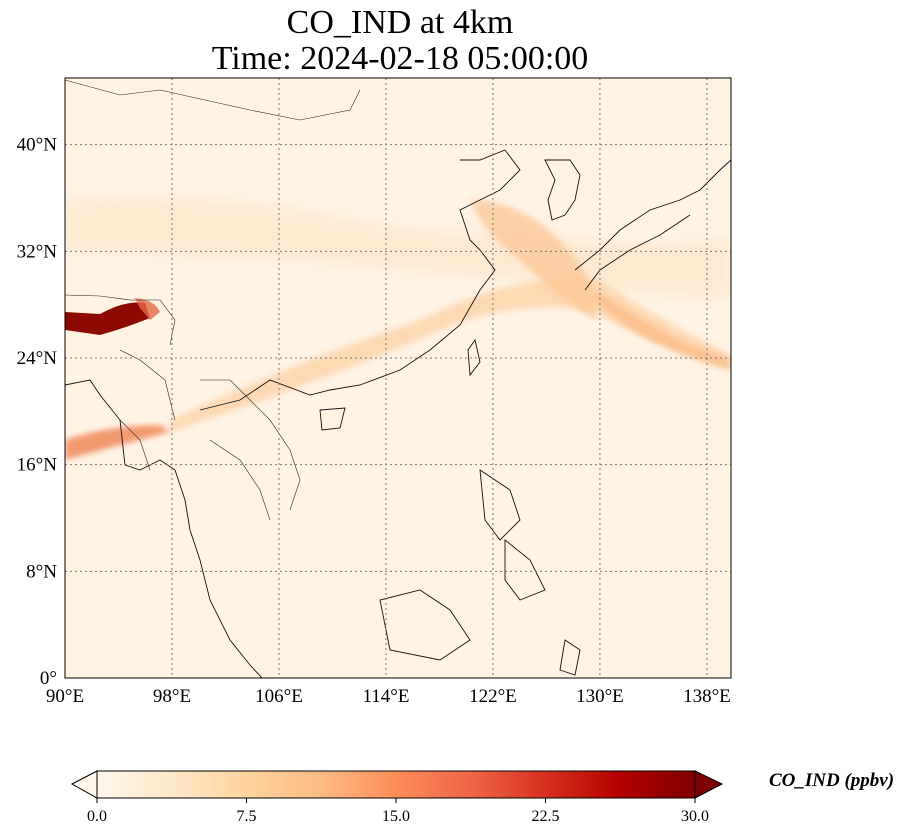 The width and height of the screenshot is (915, 836). I want to click on colorbar-max-arrow, so click(709, 784).